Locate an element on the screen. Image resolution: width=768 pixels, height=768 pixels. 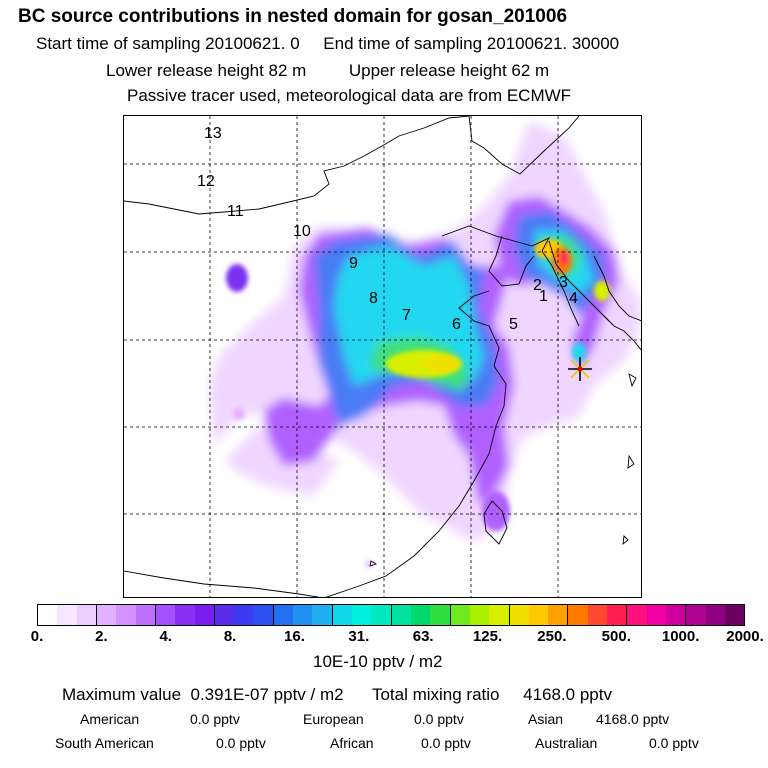
color-scale-tick-label: 2. is located at coordinates (101, 636).